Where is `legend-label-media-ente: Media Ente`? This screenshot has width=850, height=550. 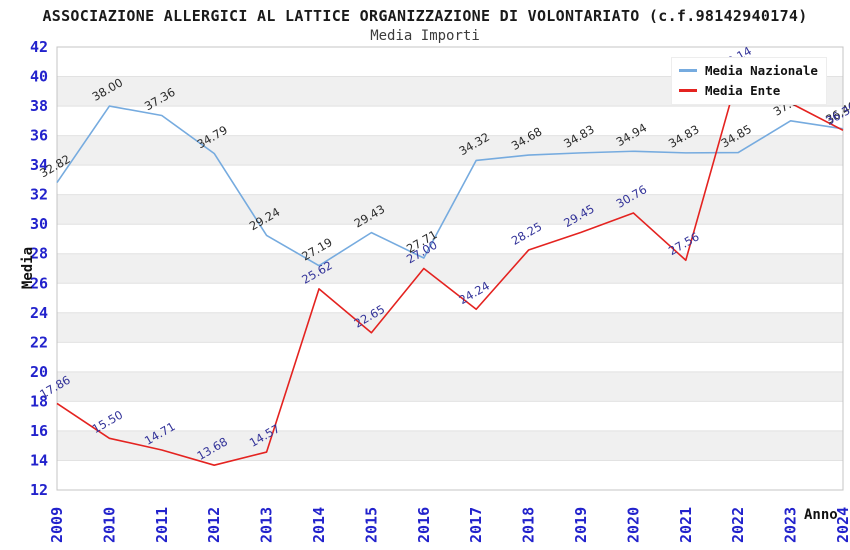 legend-label-media-ente: Media Ente is located at coordinates (743, 90).